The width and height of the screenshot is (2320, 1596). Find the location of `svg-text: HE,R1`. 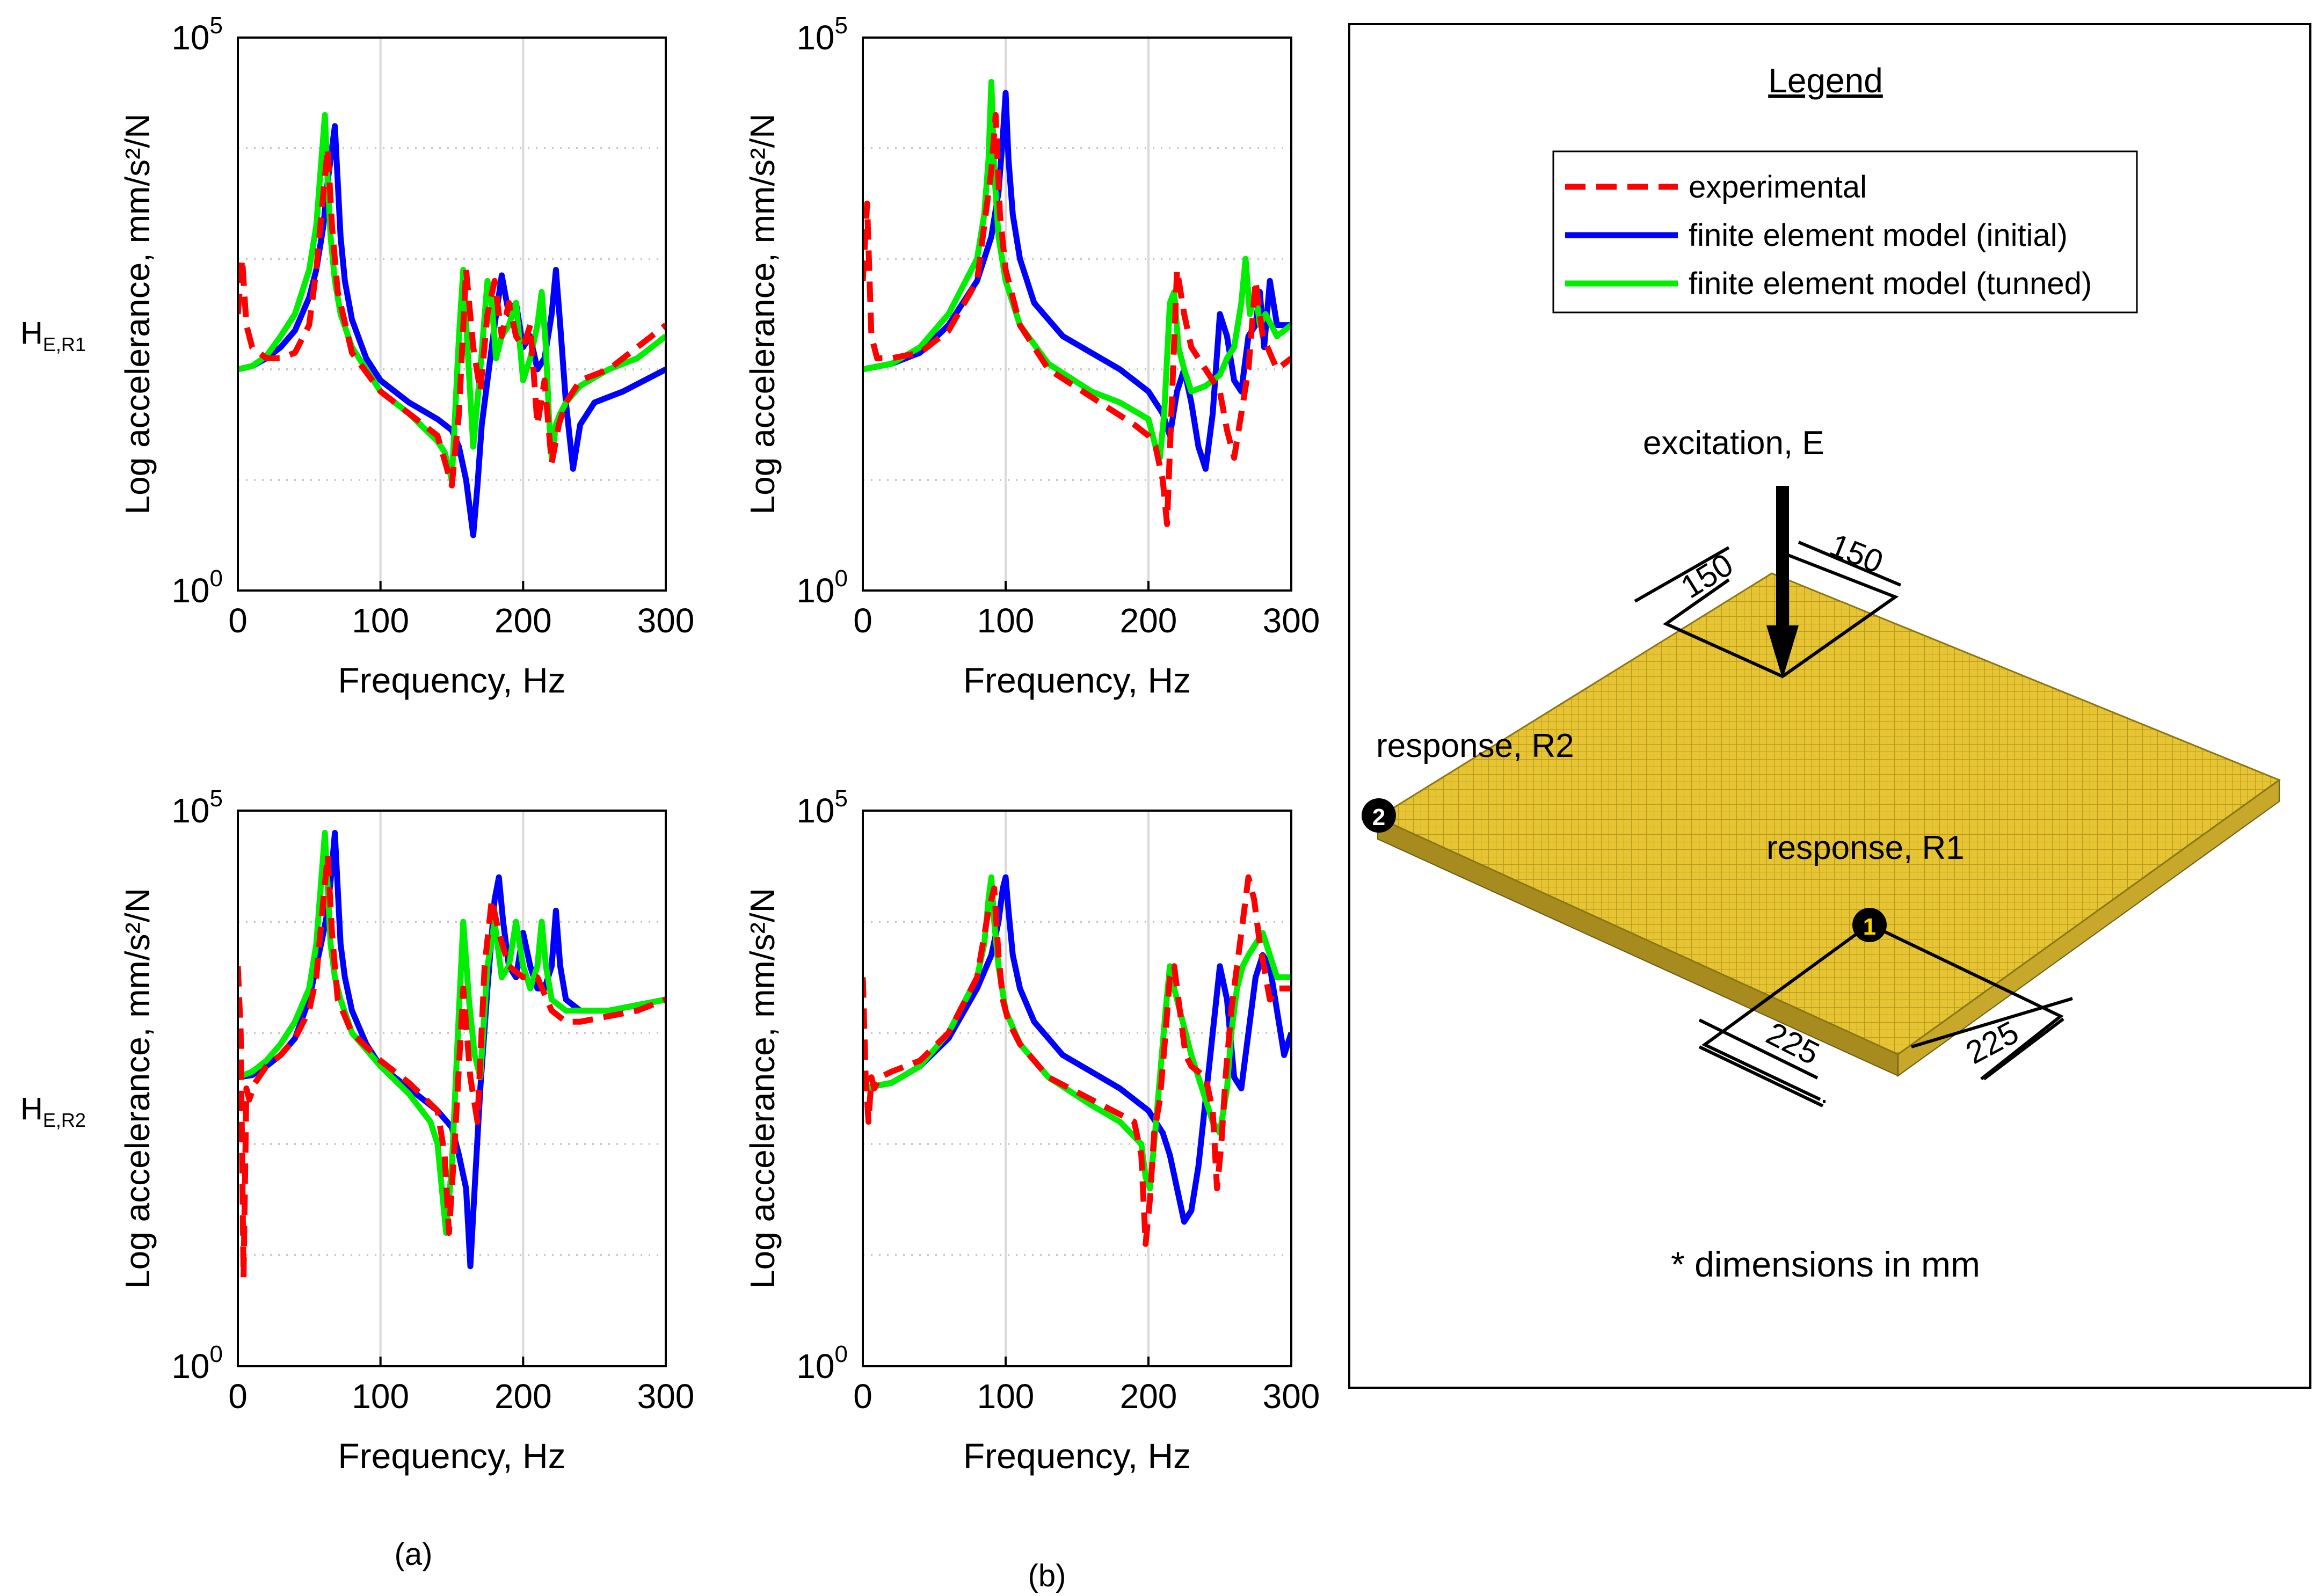

svg-text: HE,R1 is located at coordinates (53, 335).